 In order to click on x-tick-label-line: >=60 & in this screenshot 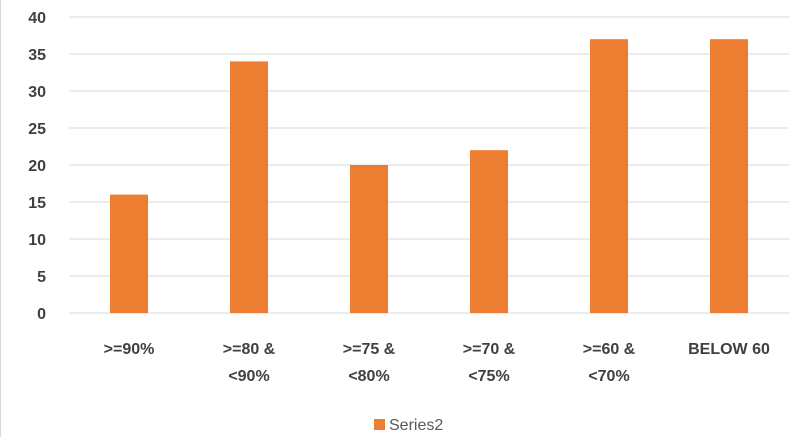, I will do `click(609, 349)`.